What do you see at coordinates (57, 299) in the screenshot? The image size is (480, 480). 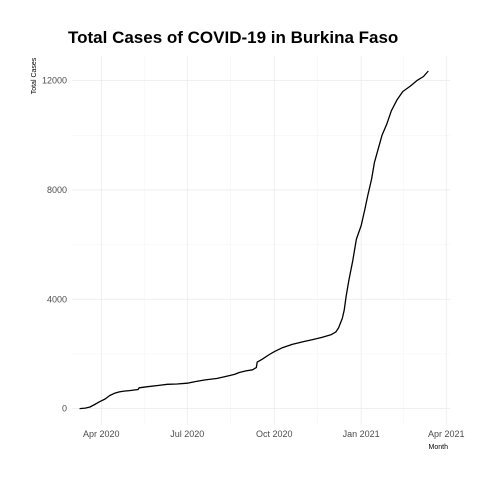 I see `y-tick-label: 4000` at bounding box center [57, 299].